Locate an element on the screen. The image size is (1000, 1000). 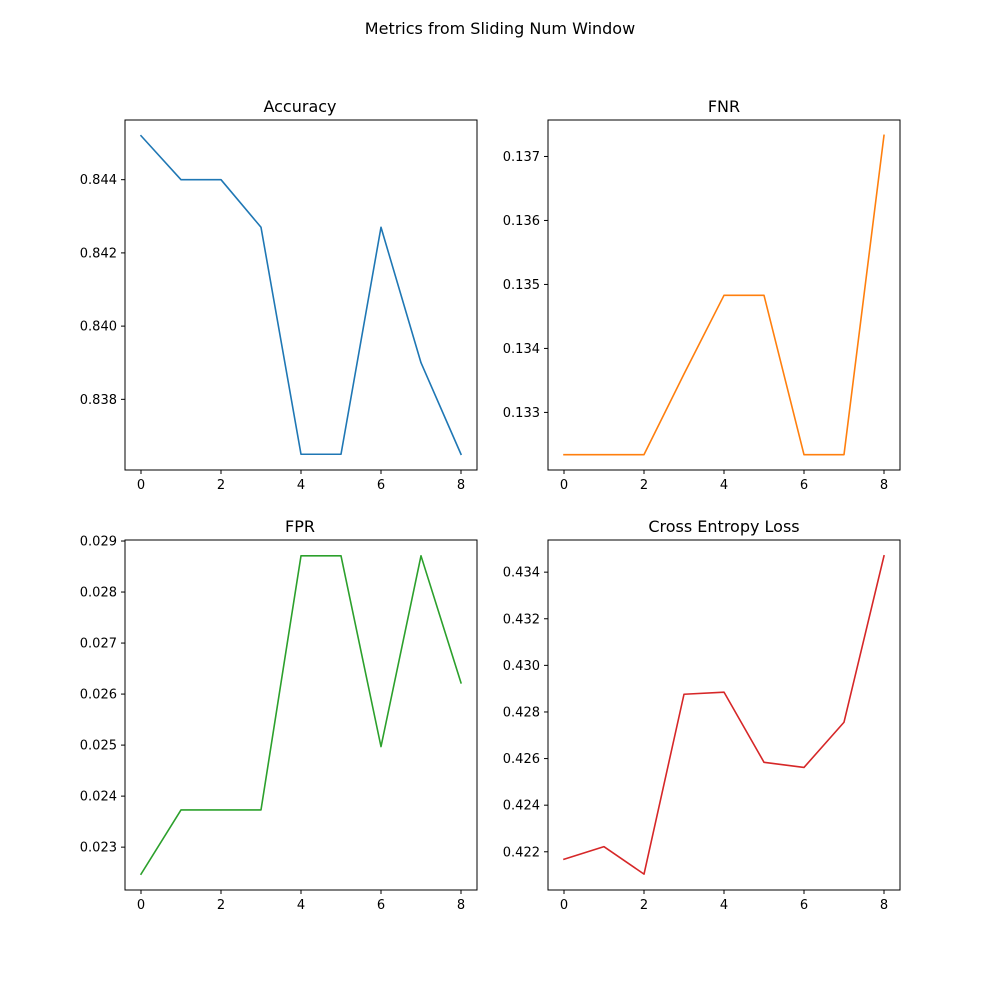
y-tick-label: 0.027 is located at coordinates (98, 644).